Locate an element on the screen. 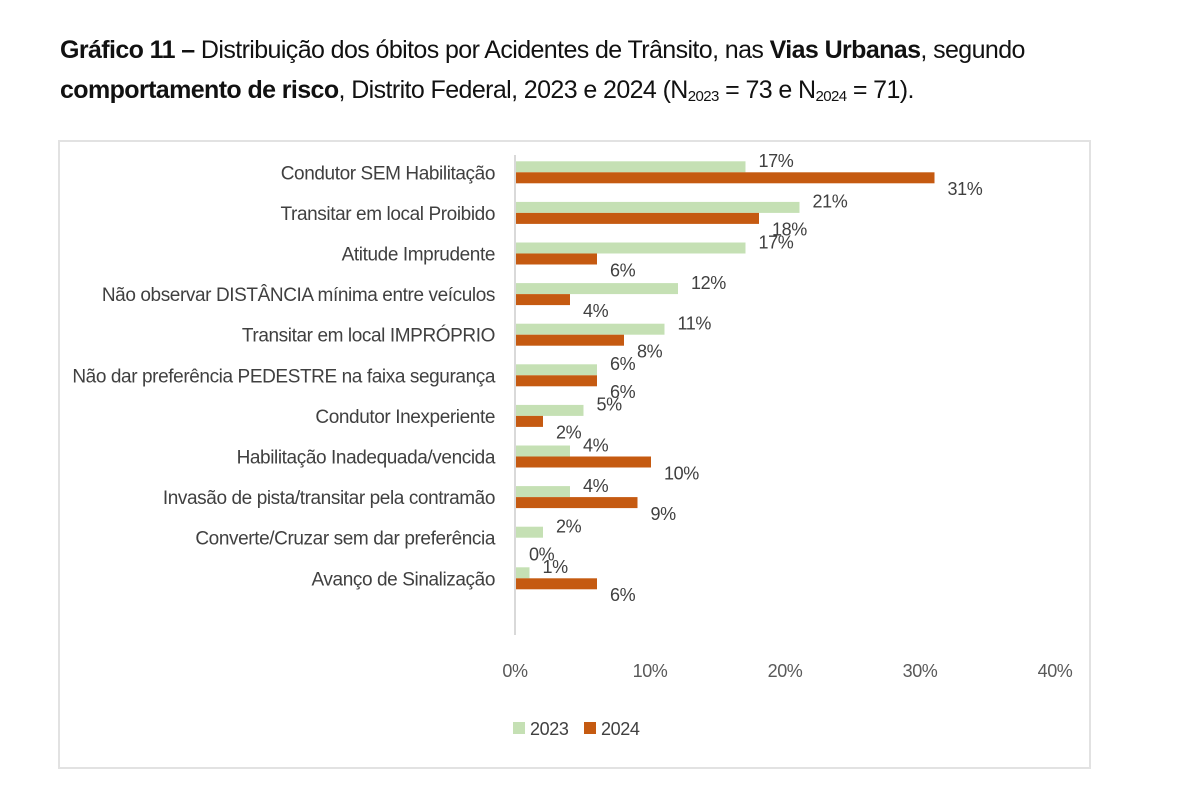 This screenshot has width=1200, height=800. category-label: Transitar em local IMPRÓPRIO is located at coordinates (368, 336).